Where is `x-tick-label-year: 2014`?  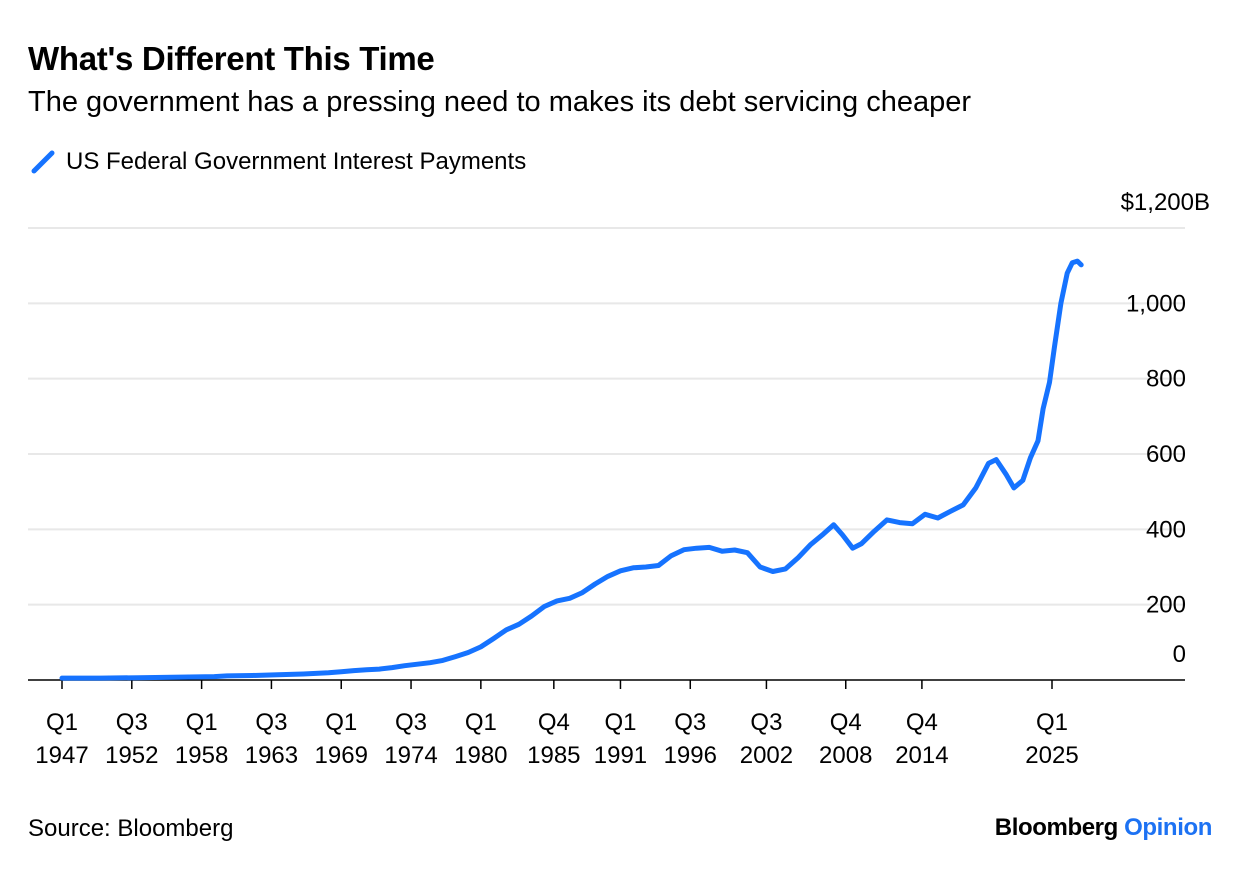
x-tick-label-year: 2014 is located at coordinates (921, 755).